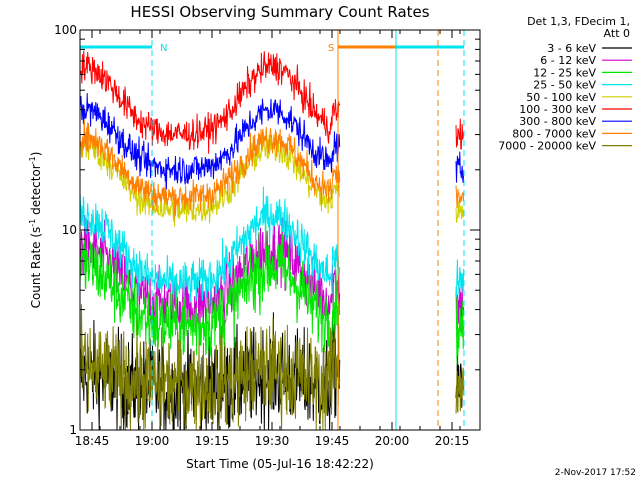  Describe the element at coordinates (595, 473) in the screenshot. I see `timestamp: 2-Nov-2017 17:52` at that location.